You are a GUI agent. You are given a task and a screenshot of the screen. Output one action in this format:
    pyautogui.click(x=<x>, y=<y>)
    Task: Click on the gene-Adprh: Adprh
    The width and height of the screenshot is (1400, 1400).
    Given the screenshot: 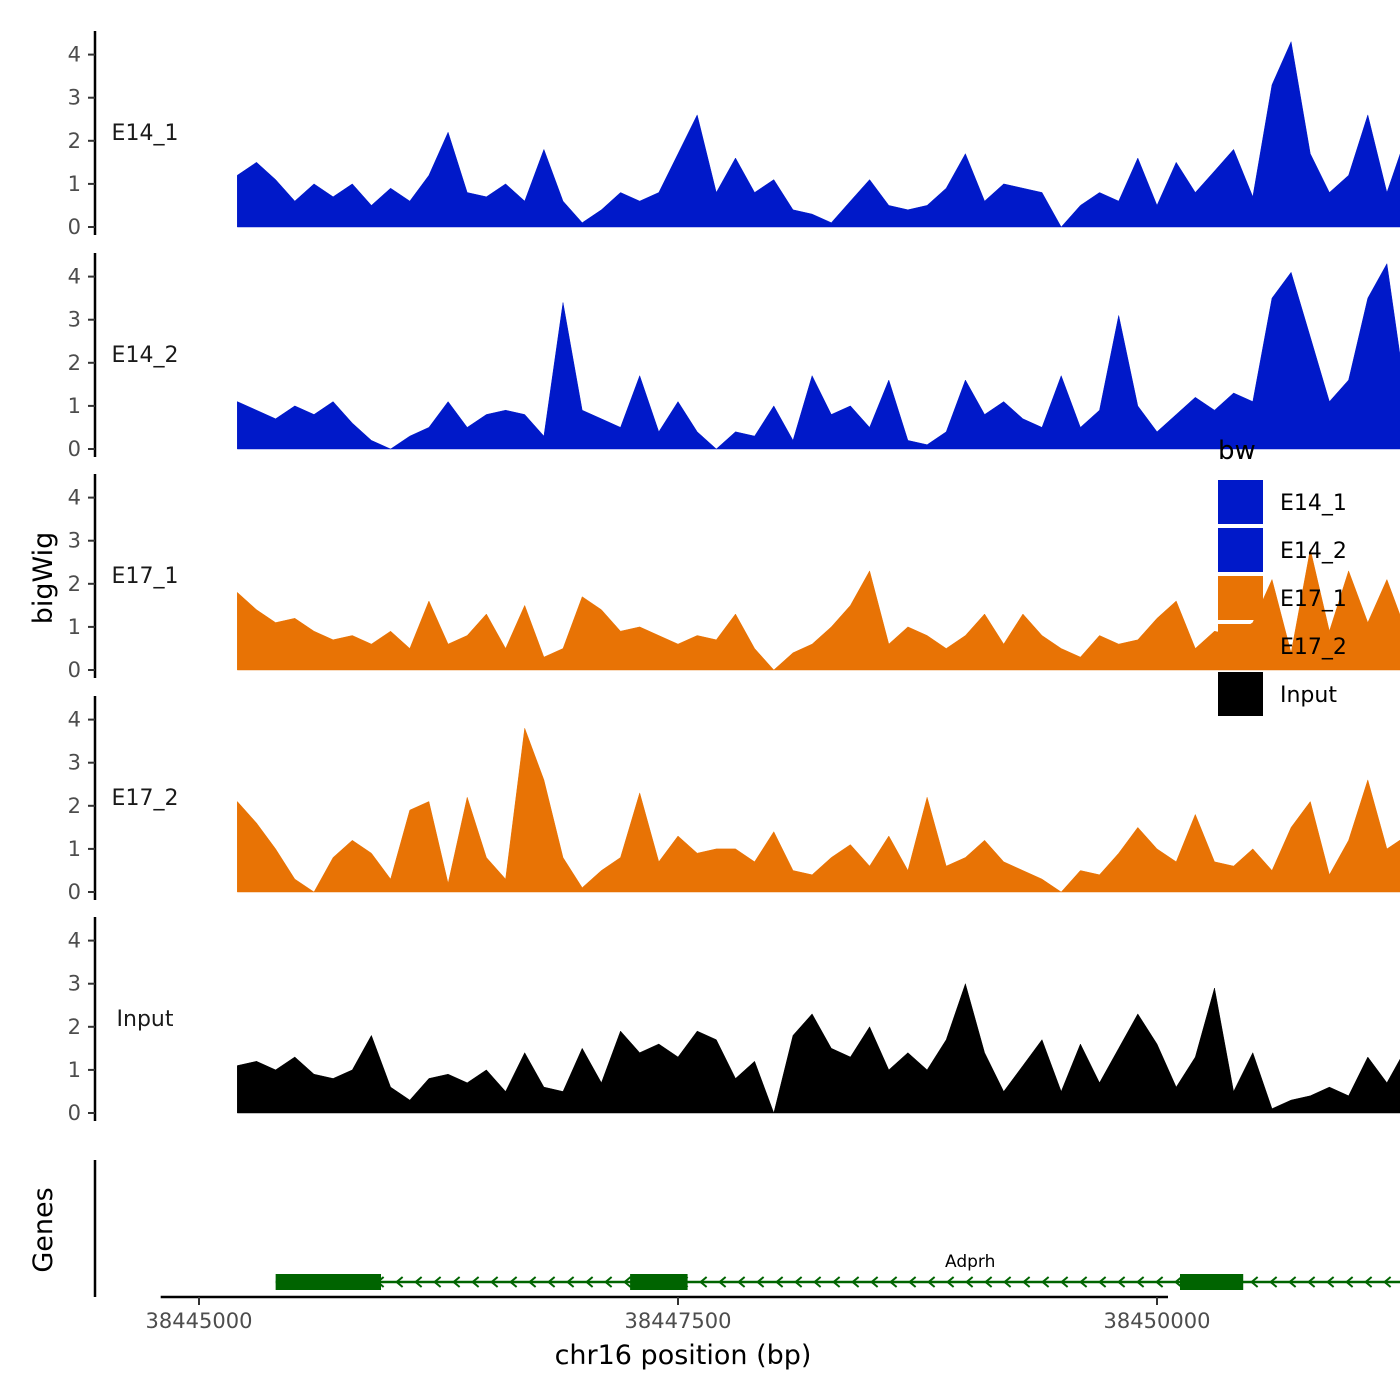 What is the action you would take?
    pyautogui.click(x=837, y=1271)
    